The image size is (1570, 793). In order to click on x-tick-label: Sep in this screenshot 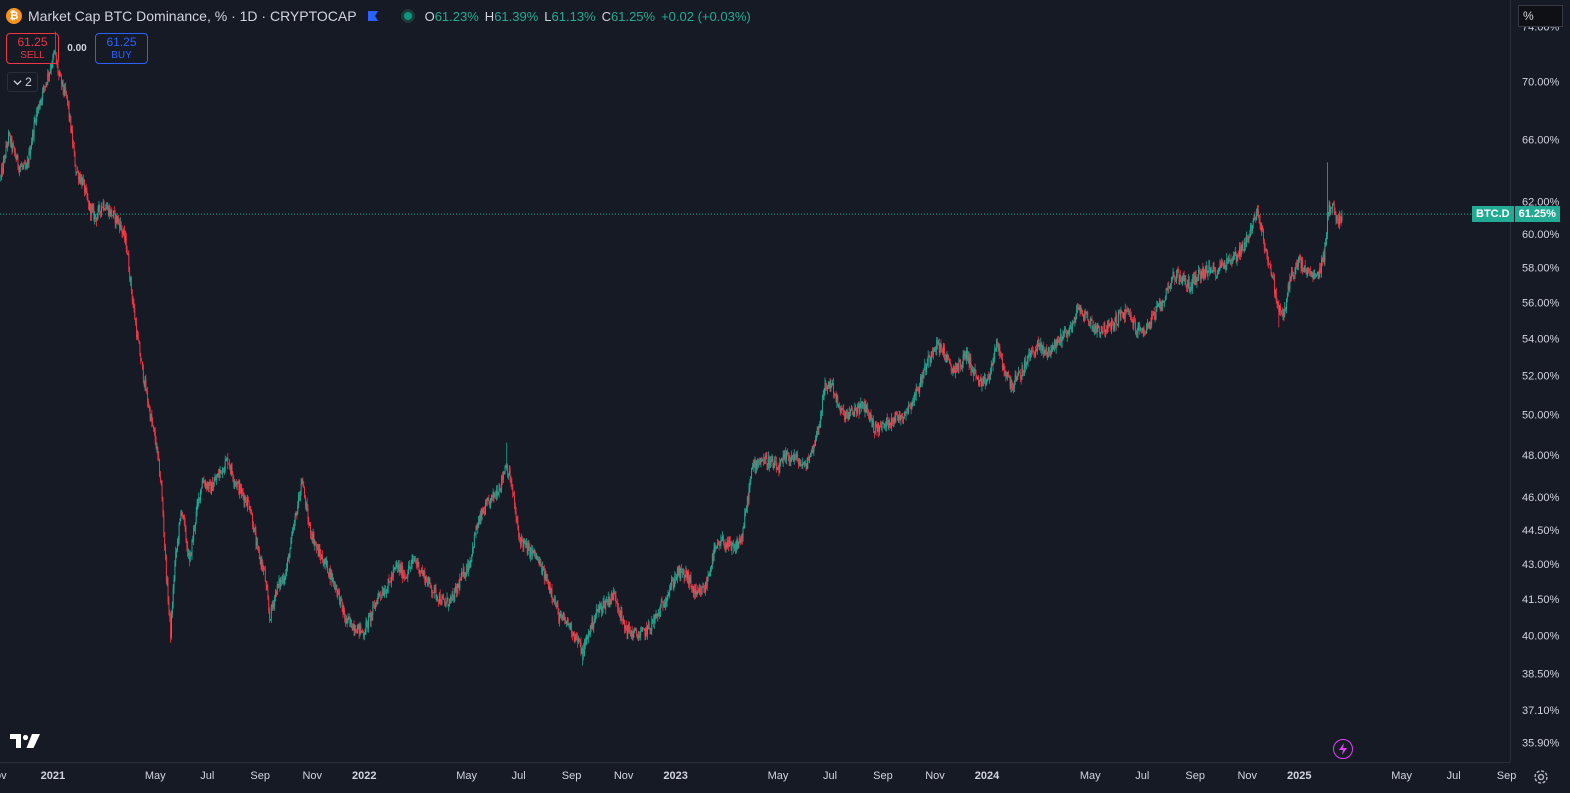, I will do `click(883, 776)`.